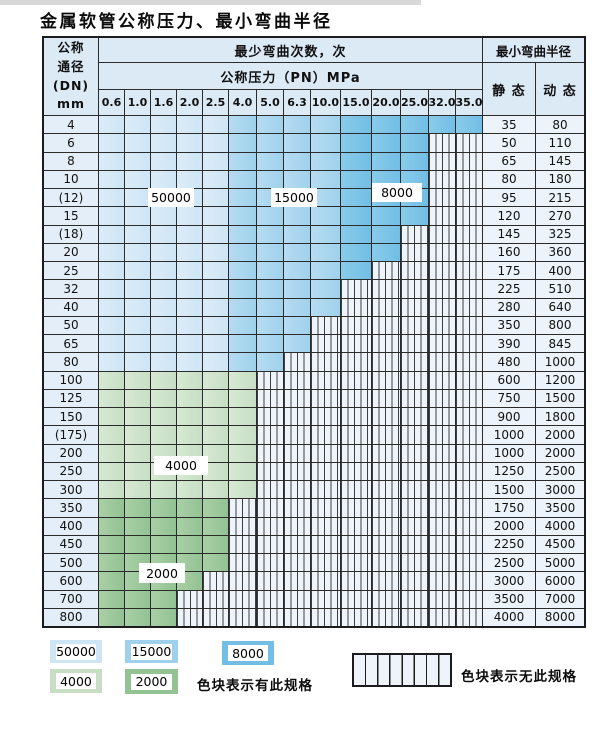 The image size is (600, 743). What do you see at coordinates (290, 50) in the screenshot?
I see `bend-cycles-header: 最少弯曲次数，次` at bounding box center [290, 50].